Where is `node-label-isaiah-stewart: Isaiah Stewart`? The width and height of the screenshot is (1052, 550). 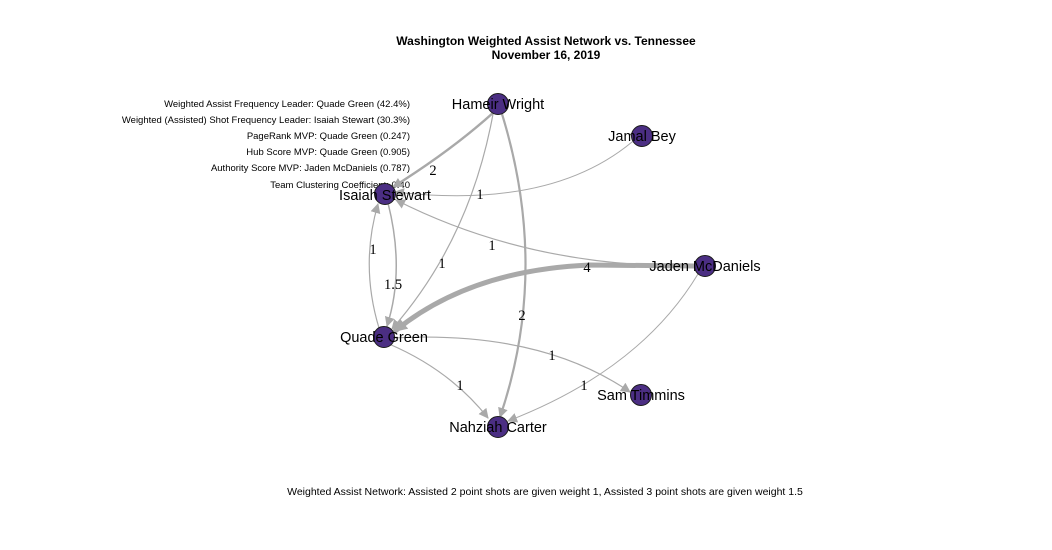
node-label-isaiah-stewart: Isaiah Stewart is located at coordinates (385, 196).